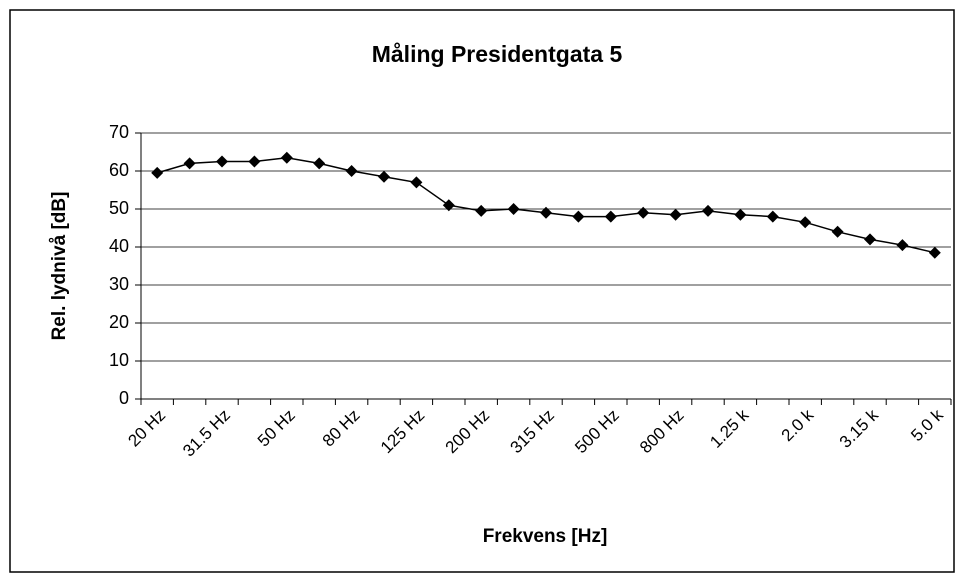  Describe the element at coordinates (119, 322) in the screenshot. I see `y-tick-label: 20` at that location.